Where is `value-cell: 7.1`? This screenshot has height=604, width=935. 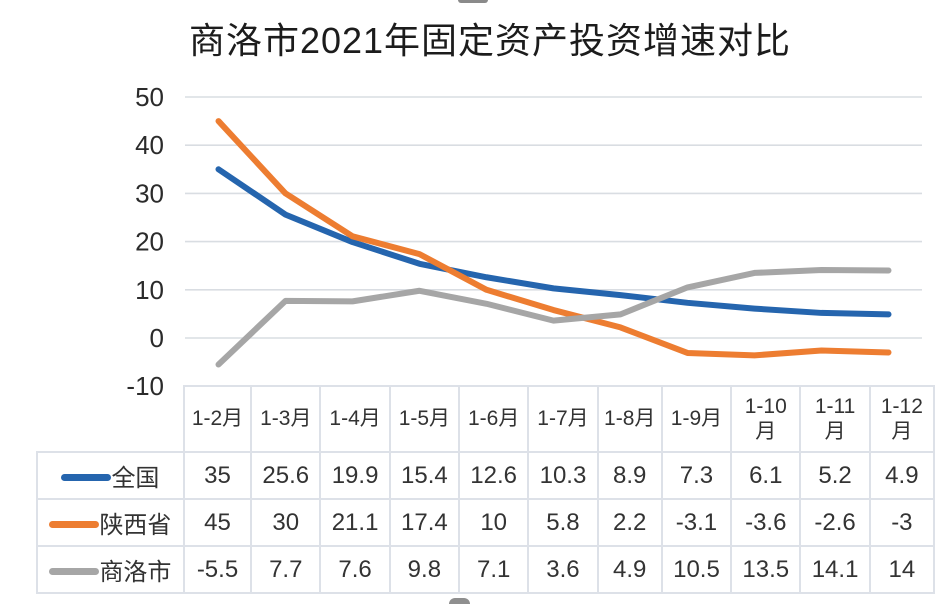 value-cell: 7.1 is located at coordinates (494, 569).